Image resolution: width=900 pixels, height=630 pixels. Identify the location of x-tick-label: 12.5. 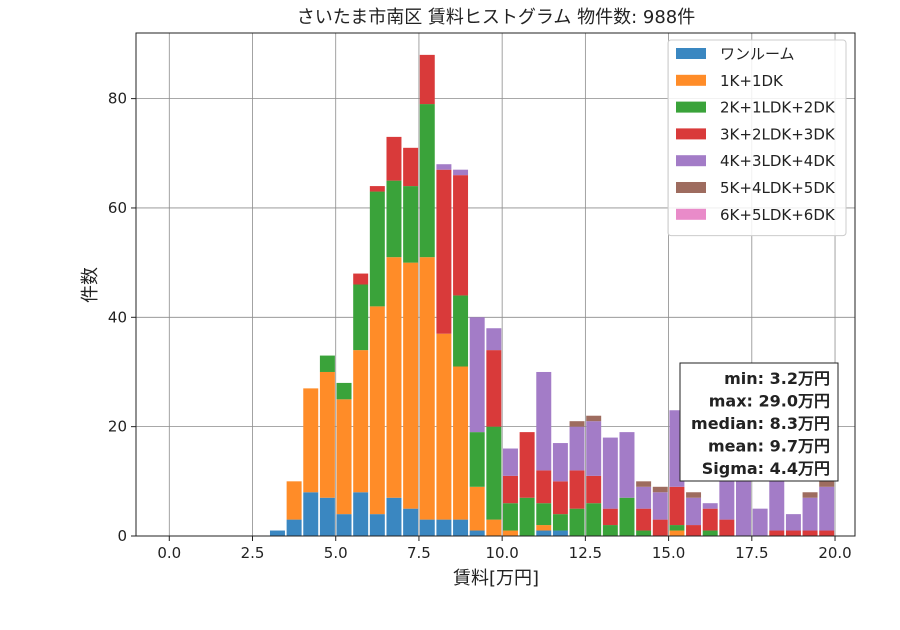
(585, 553).